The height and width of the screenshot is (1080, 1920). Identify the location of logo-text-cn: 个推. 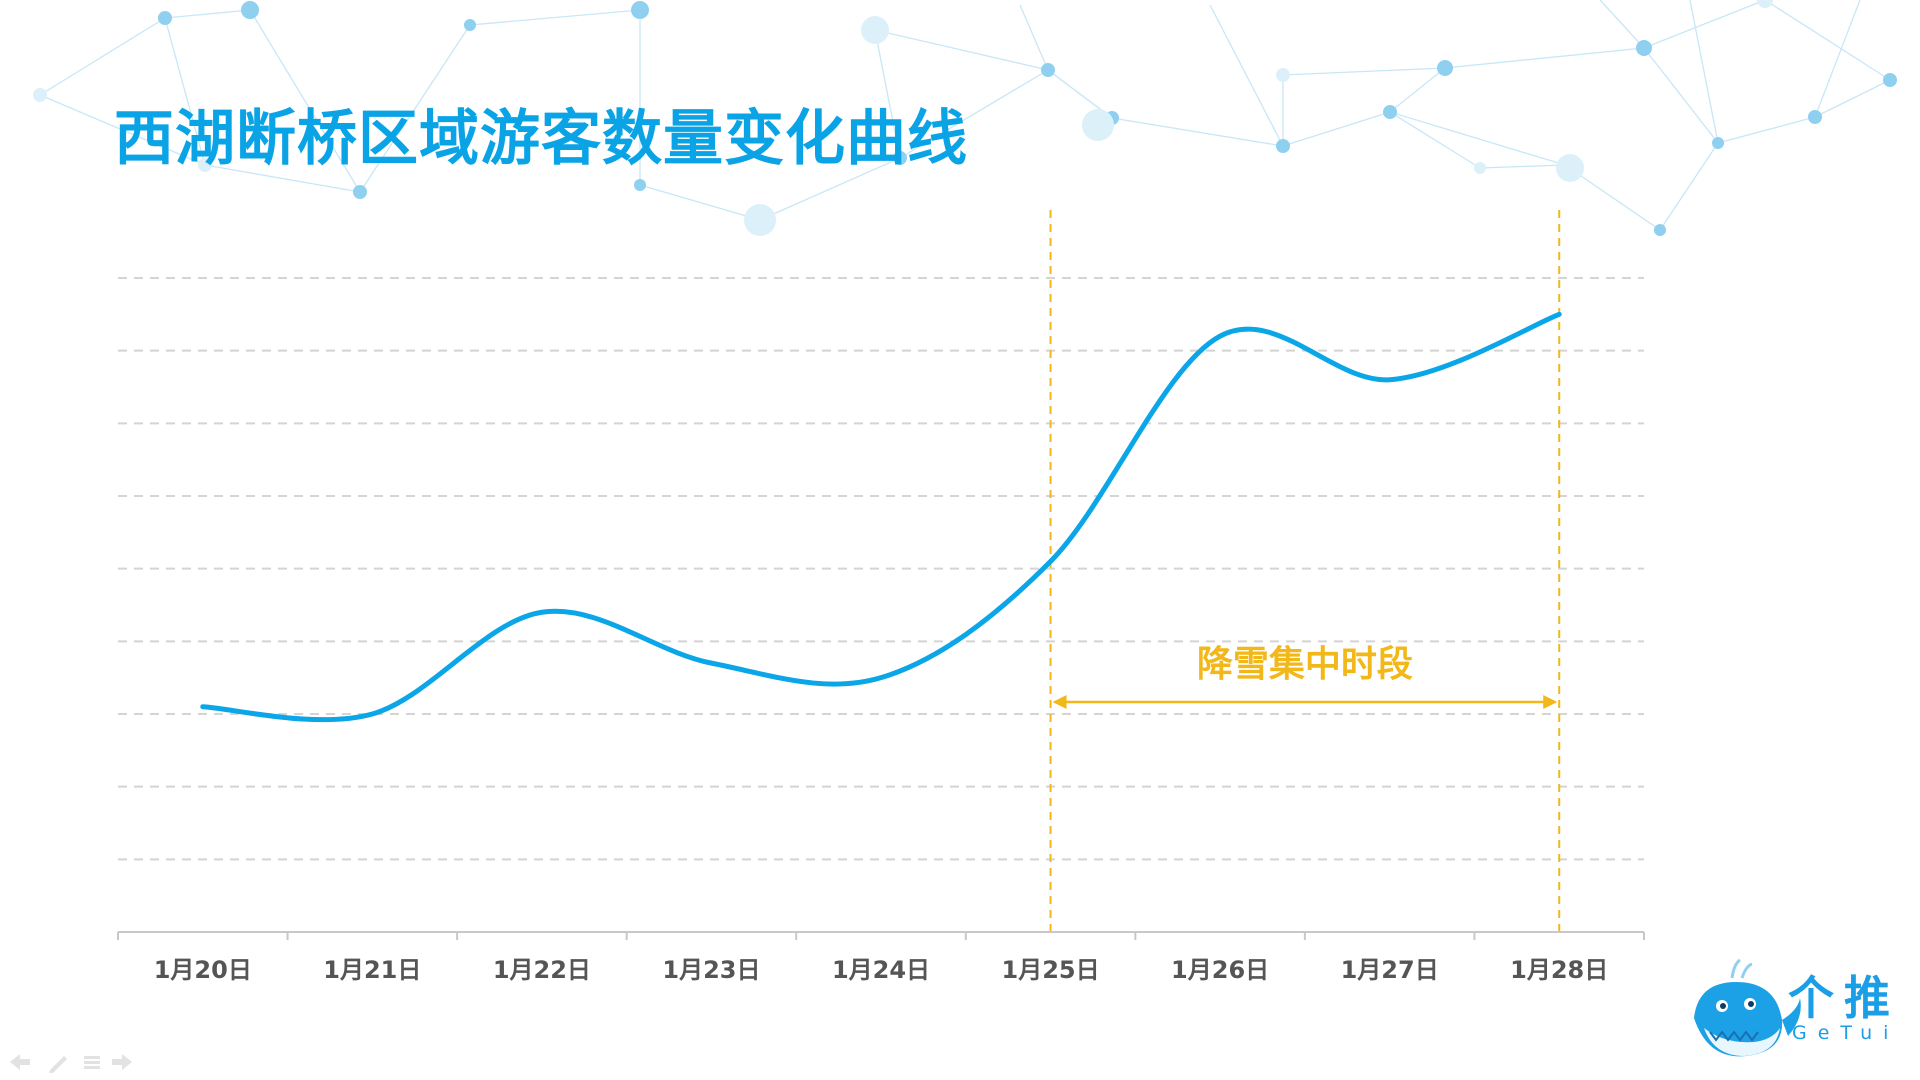
(1844, 998).